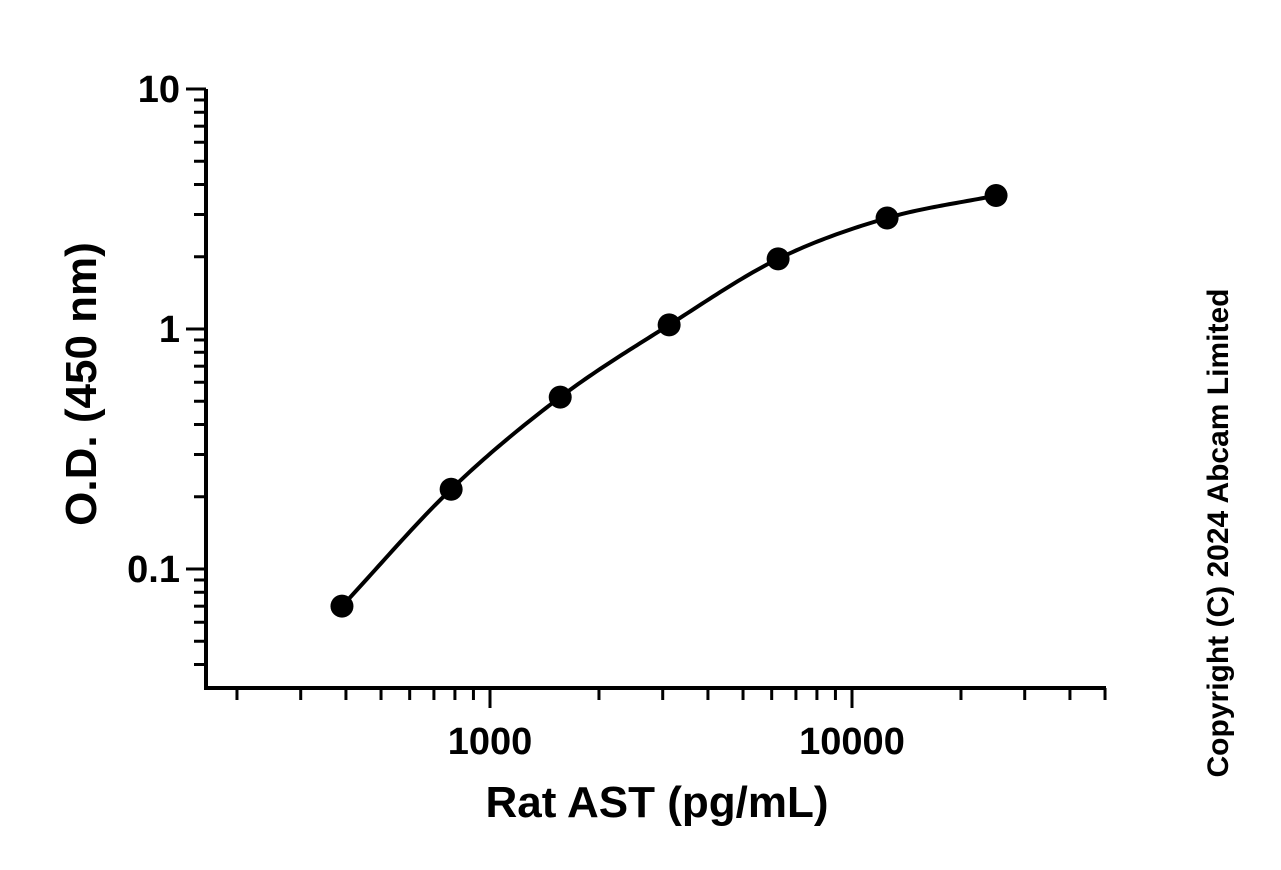 Image resolution: width=1281 pixels, height=870 pixels. I want to click on y-tick-label: 1, so click(169, 330).